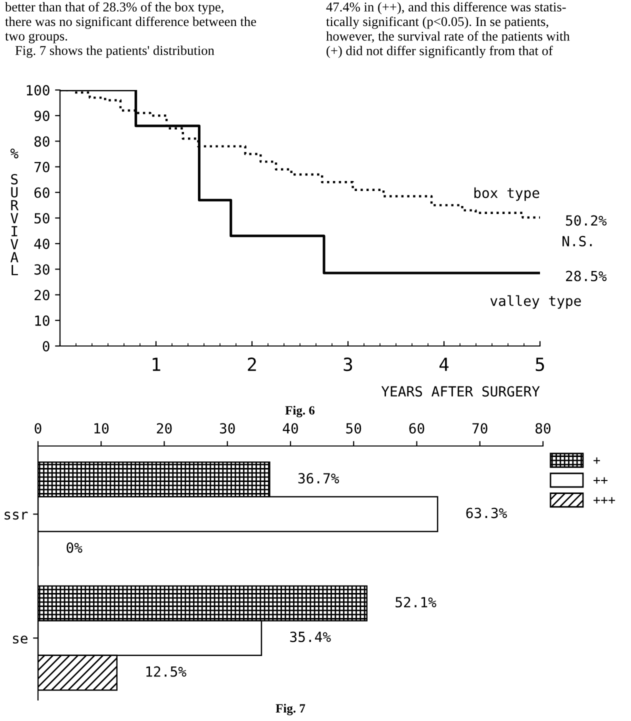  What do you see at coordinates (42, 141) in the screenshot?
I see `y-tick-label: 80` at bounding box center [42, 141].